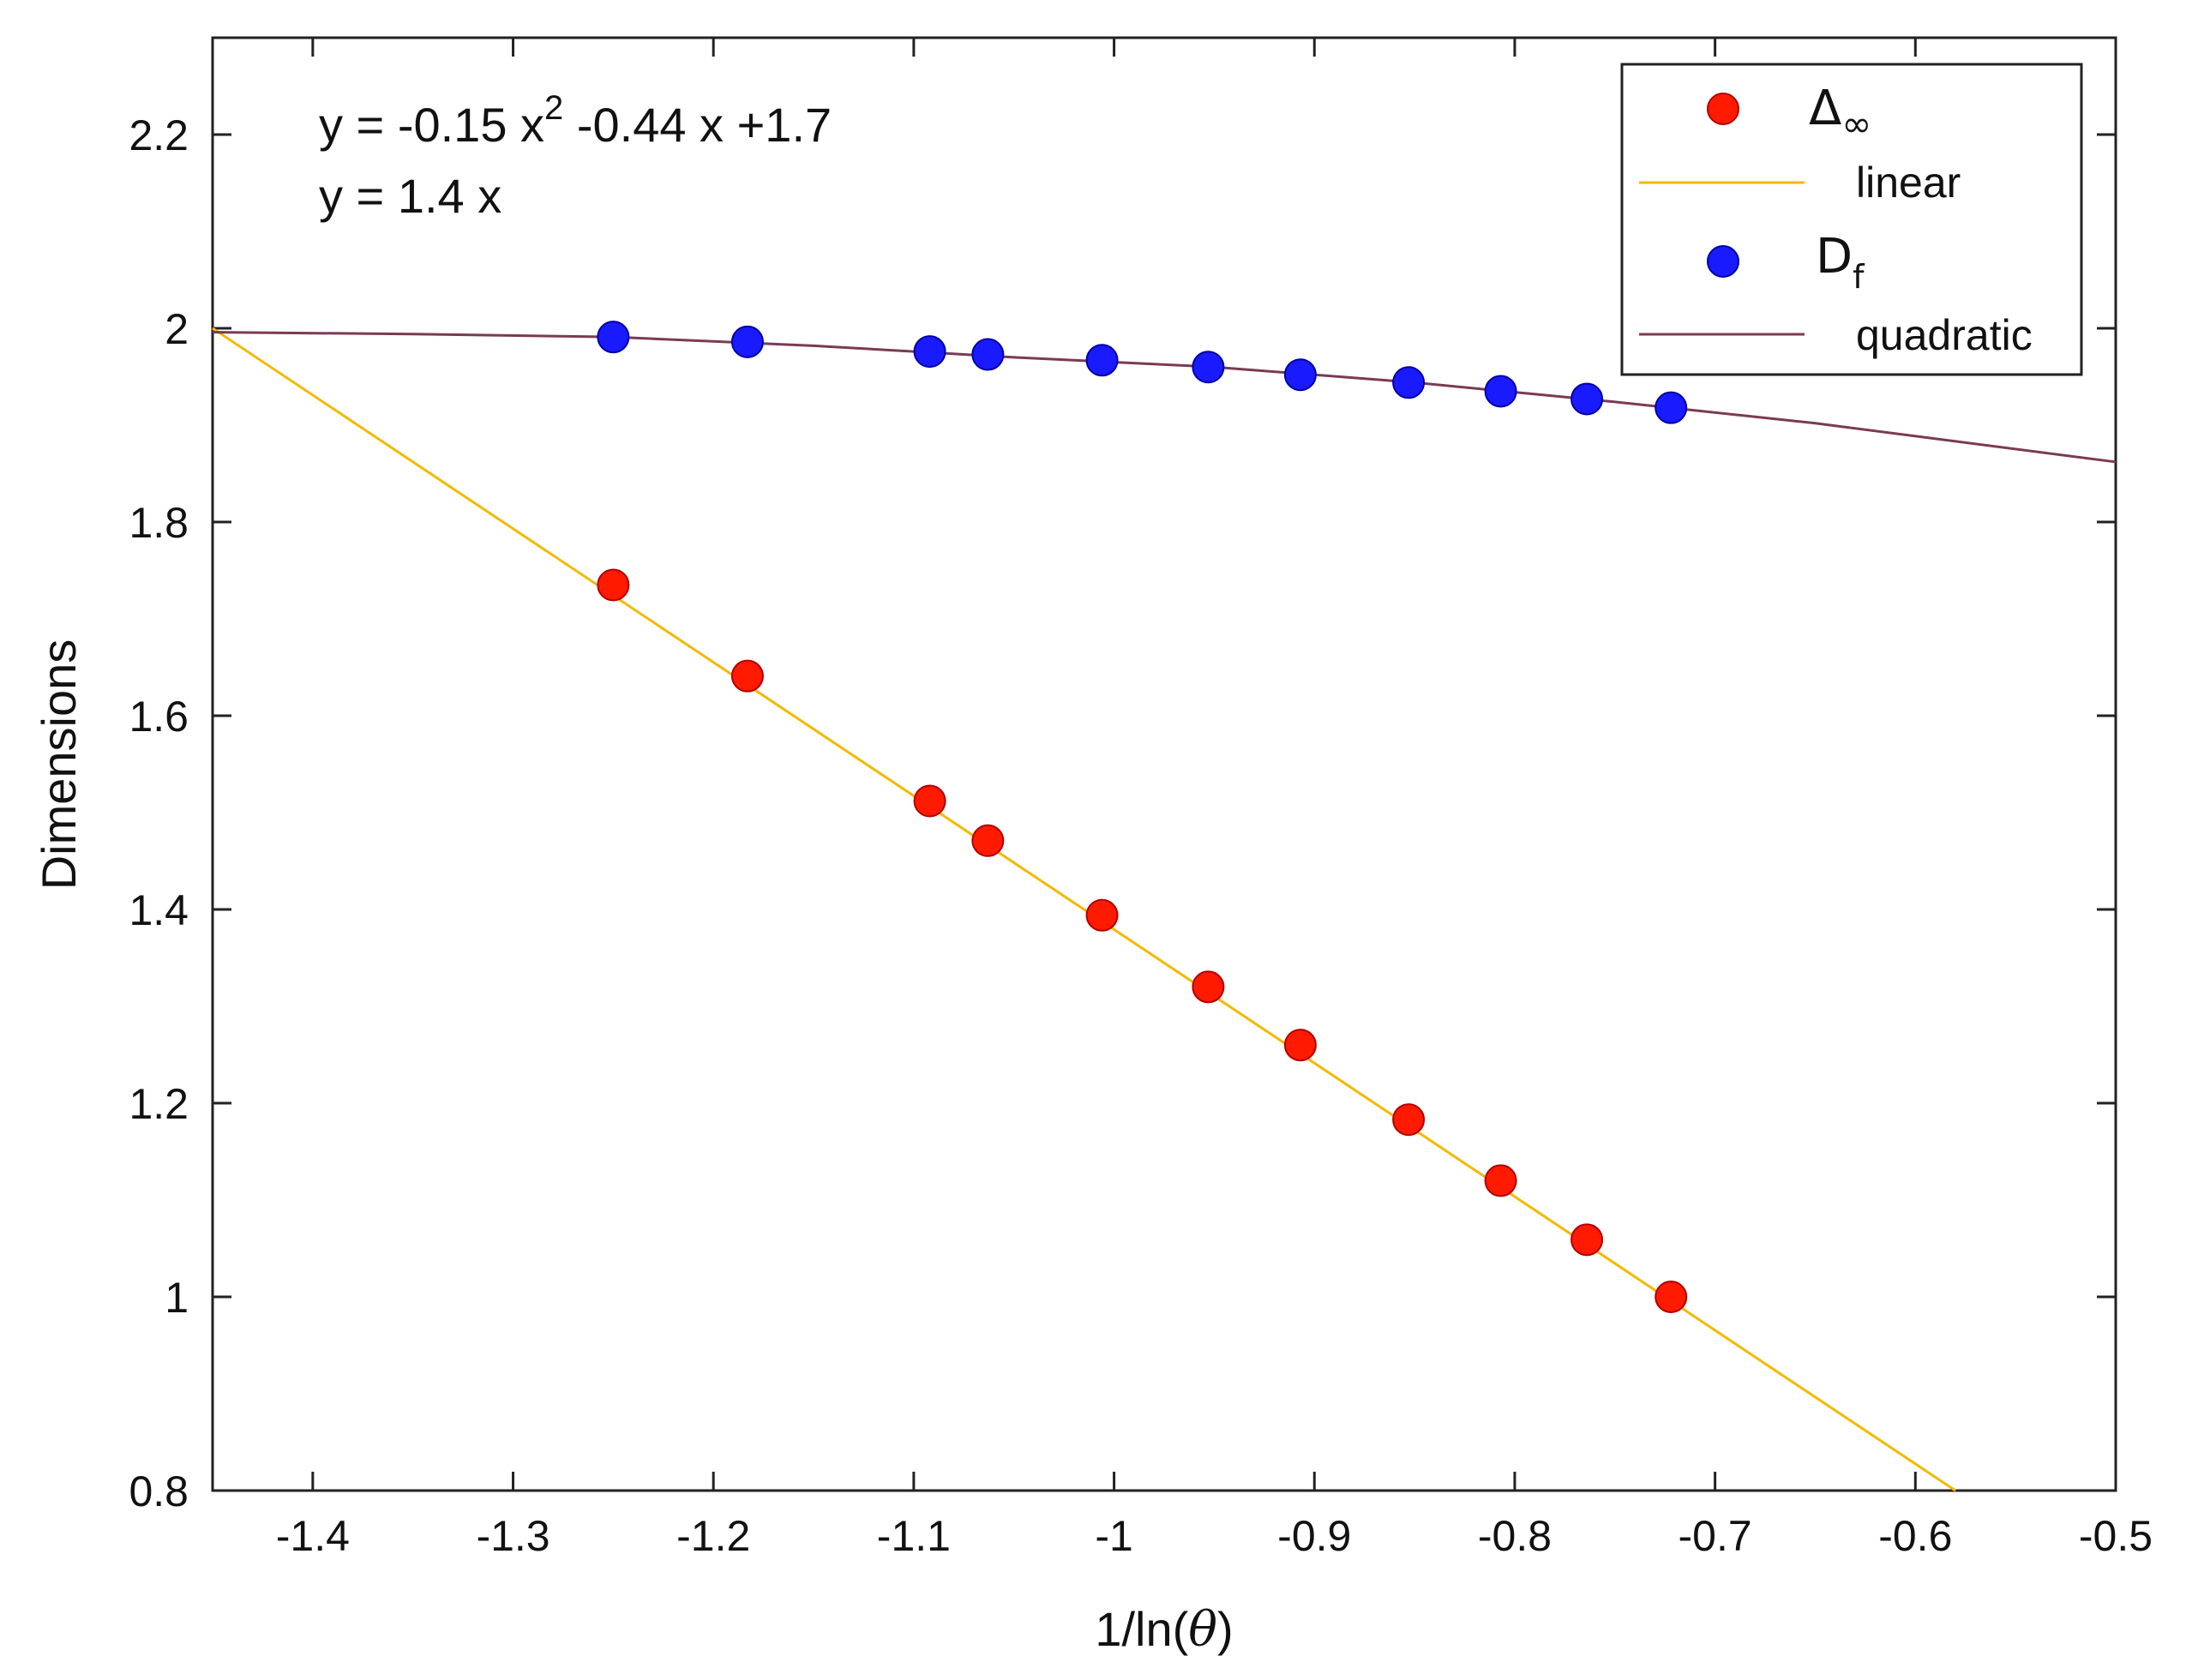 The image size is (2192, 1680). I want to click on linear-equation: y = 1.4 x, so click(410, 196).